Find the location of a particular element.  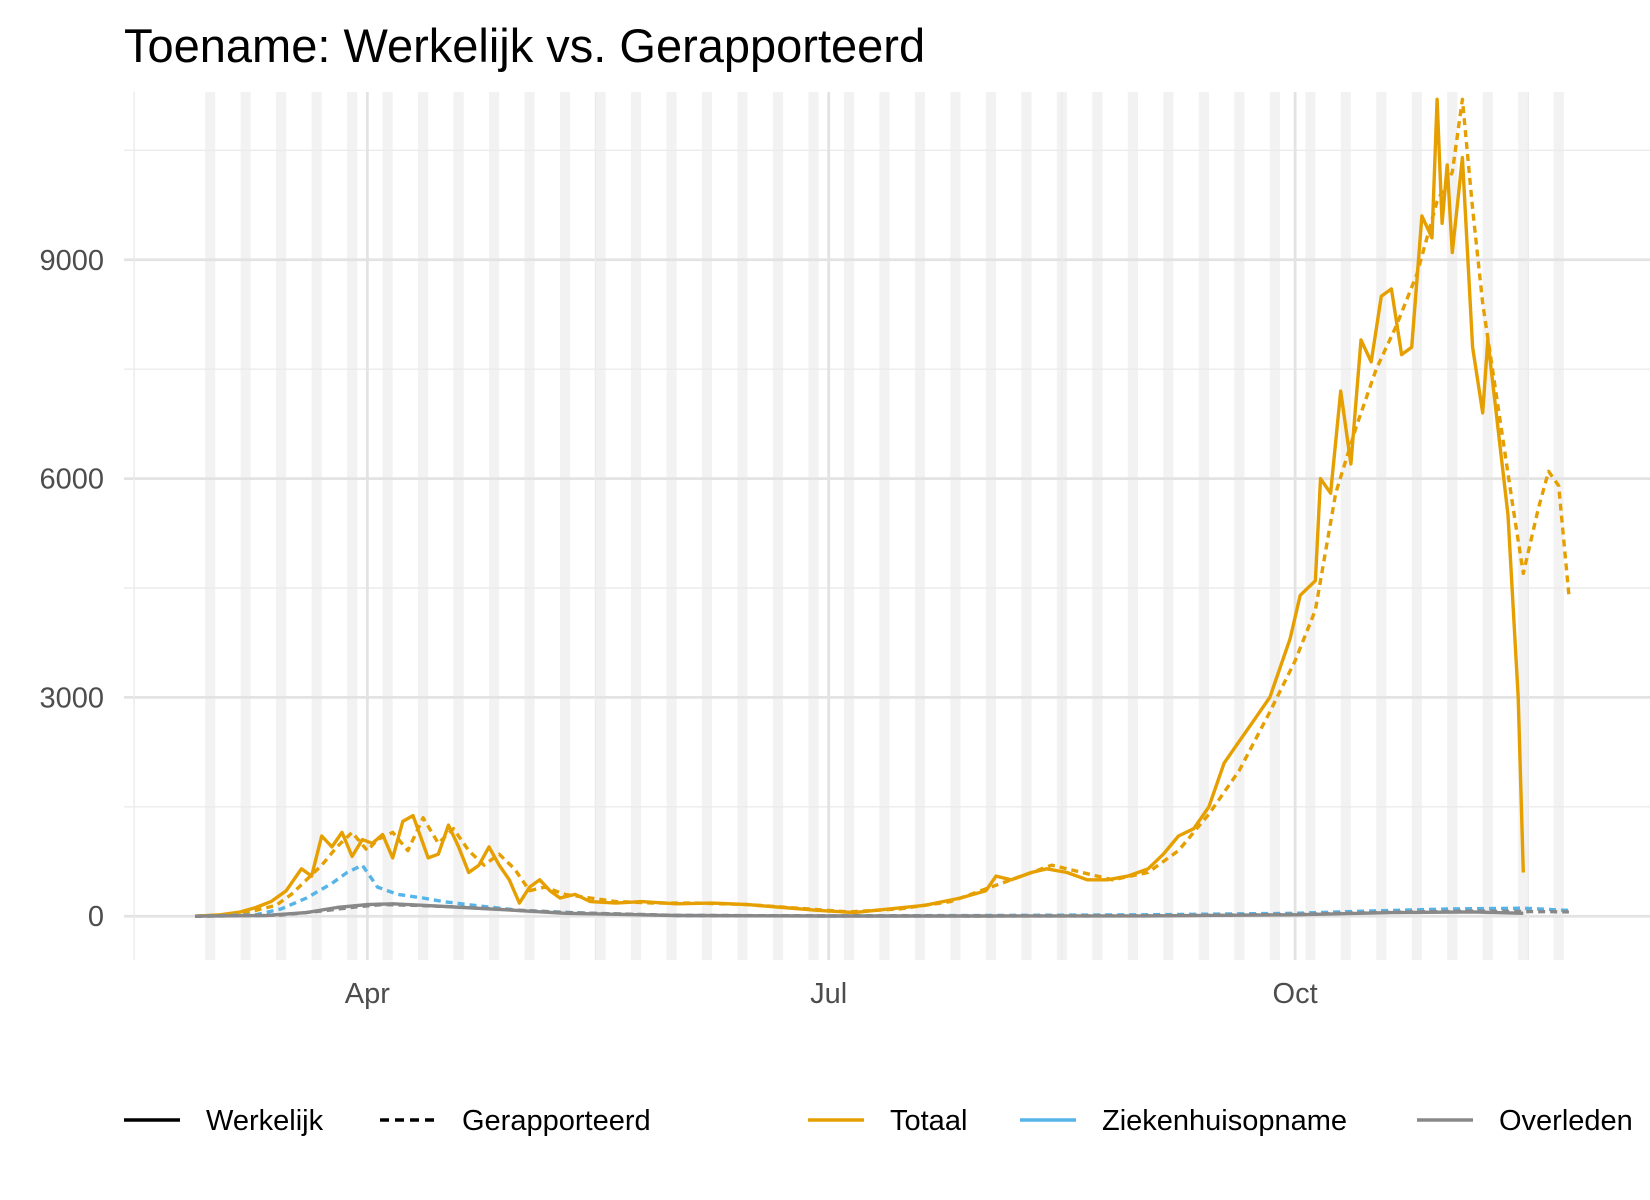

y-tick-label-2: 6000 is located at coordinates (71, 480).